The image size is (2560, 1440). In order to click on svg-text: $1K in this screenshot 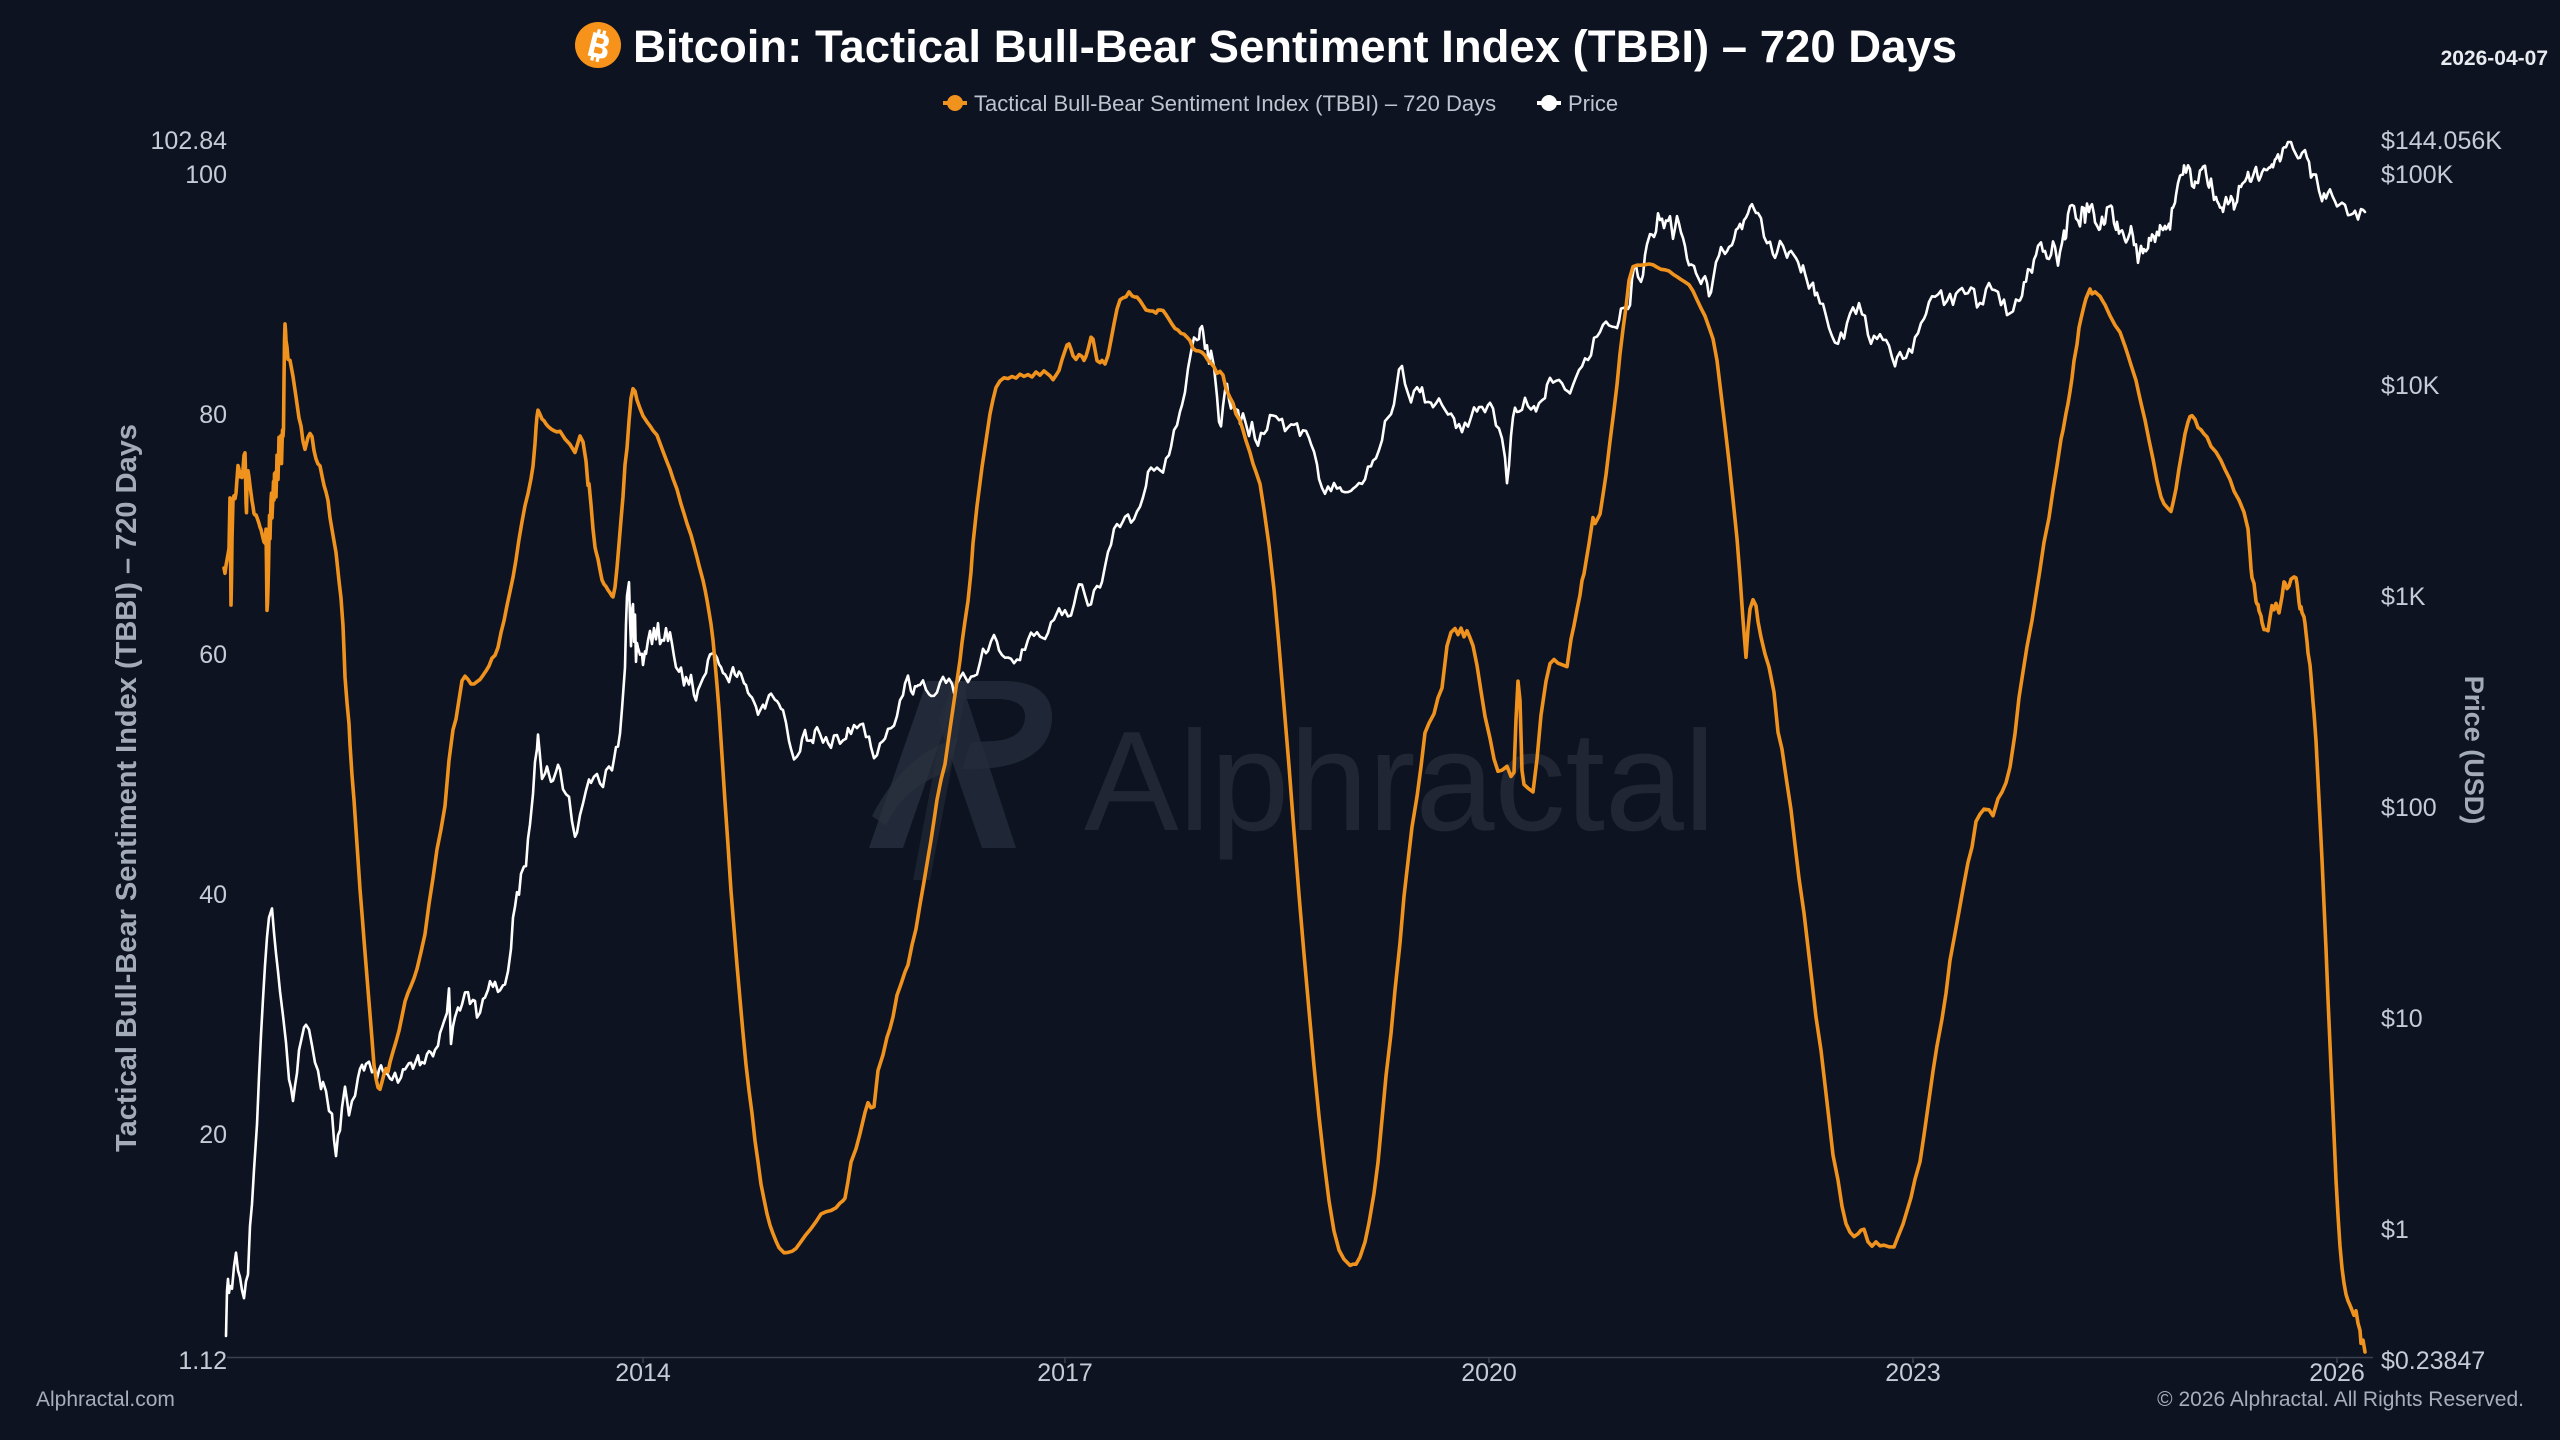, I will do `click(2403, 597)`.